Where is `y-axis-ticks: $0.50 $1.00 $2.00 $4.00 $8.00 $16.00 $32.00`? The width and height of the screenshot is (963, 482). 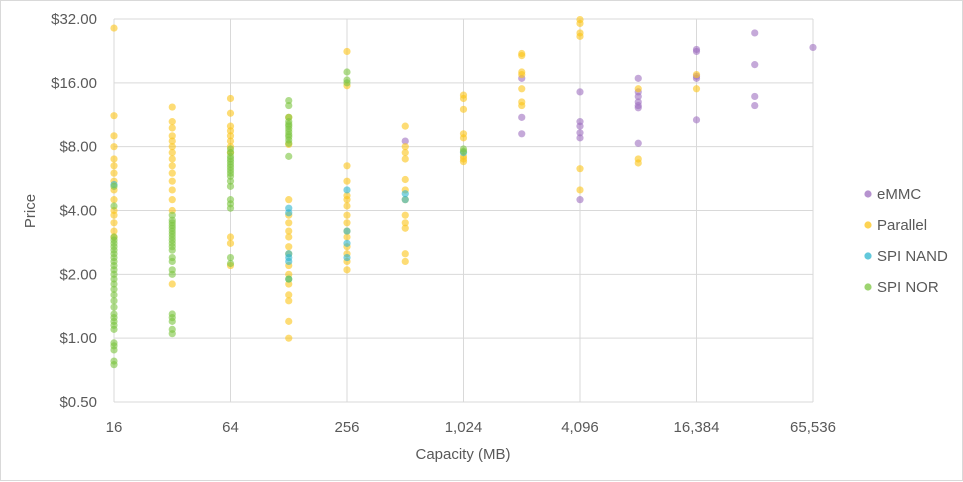 y-axis-ticks: $0.50 $1.00 $2.00 $4.00 $8.00 $16.00 $32.00 is located at coordinates (74, 211).